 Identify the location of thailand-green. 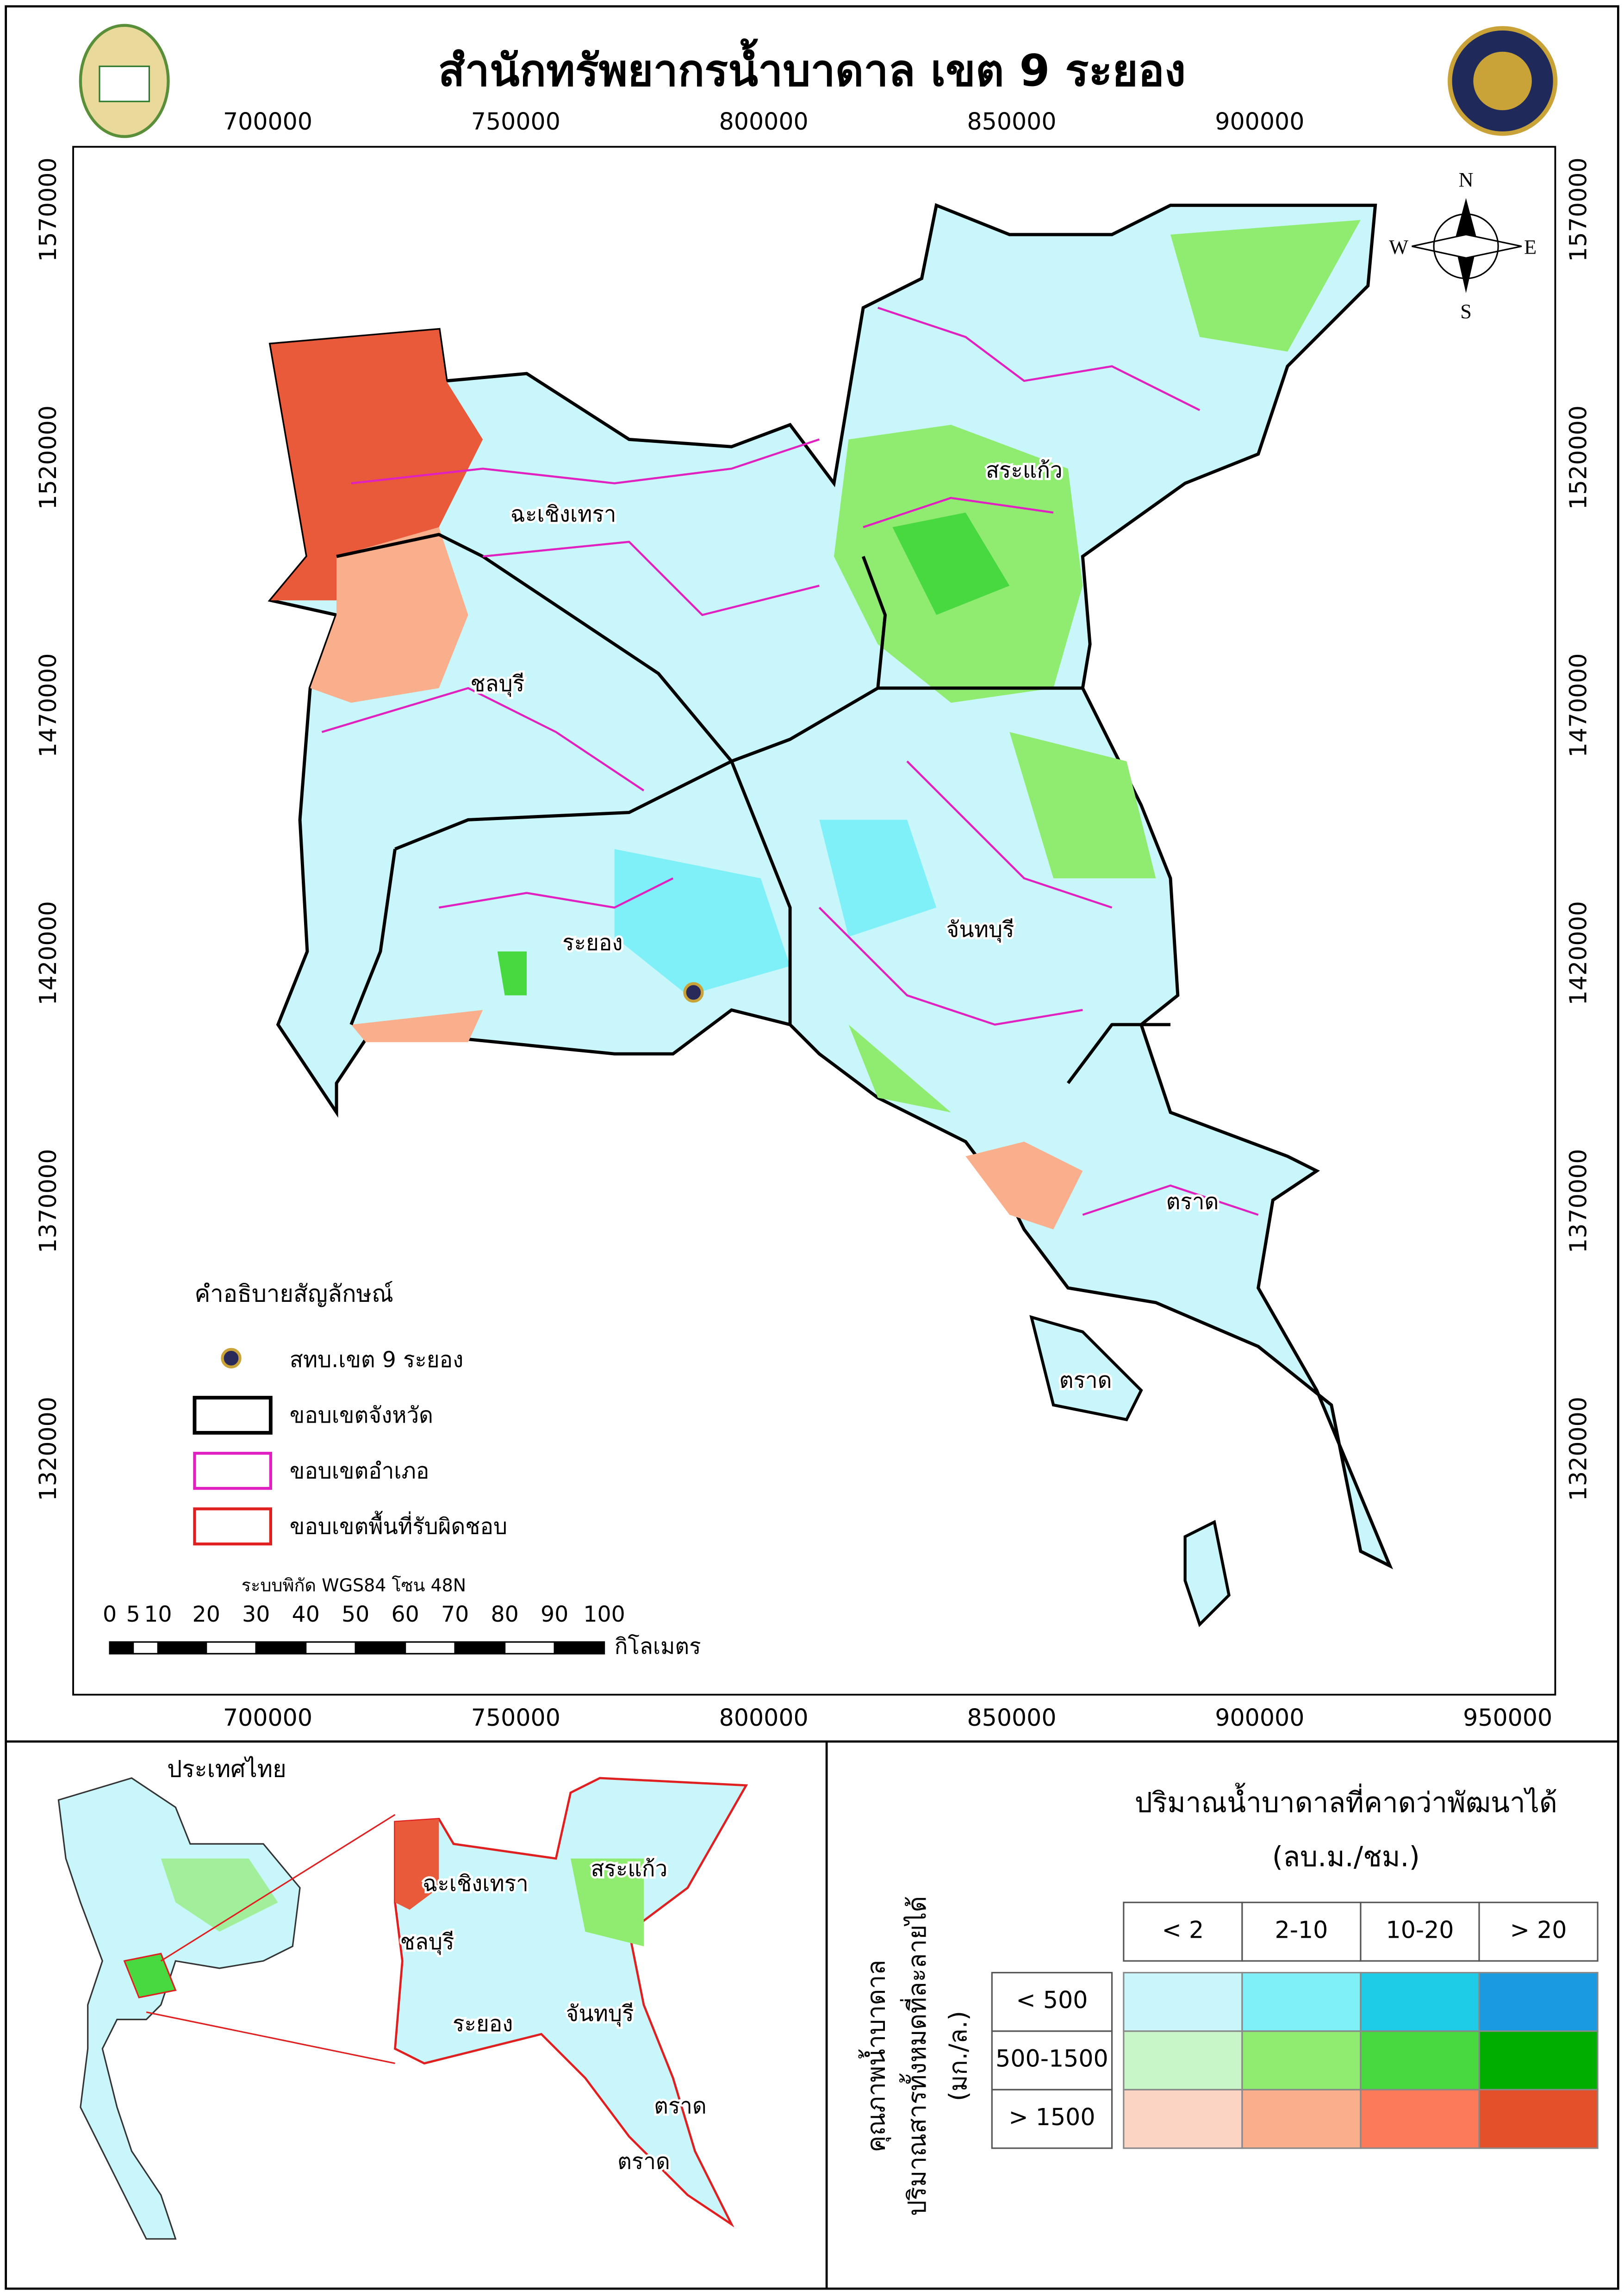
(219, 1895).